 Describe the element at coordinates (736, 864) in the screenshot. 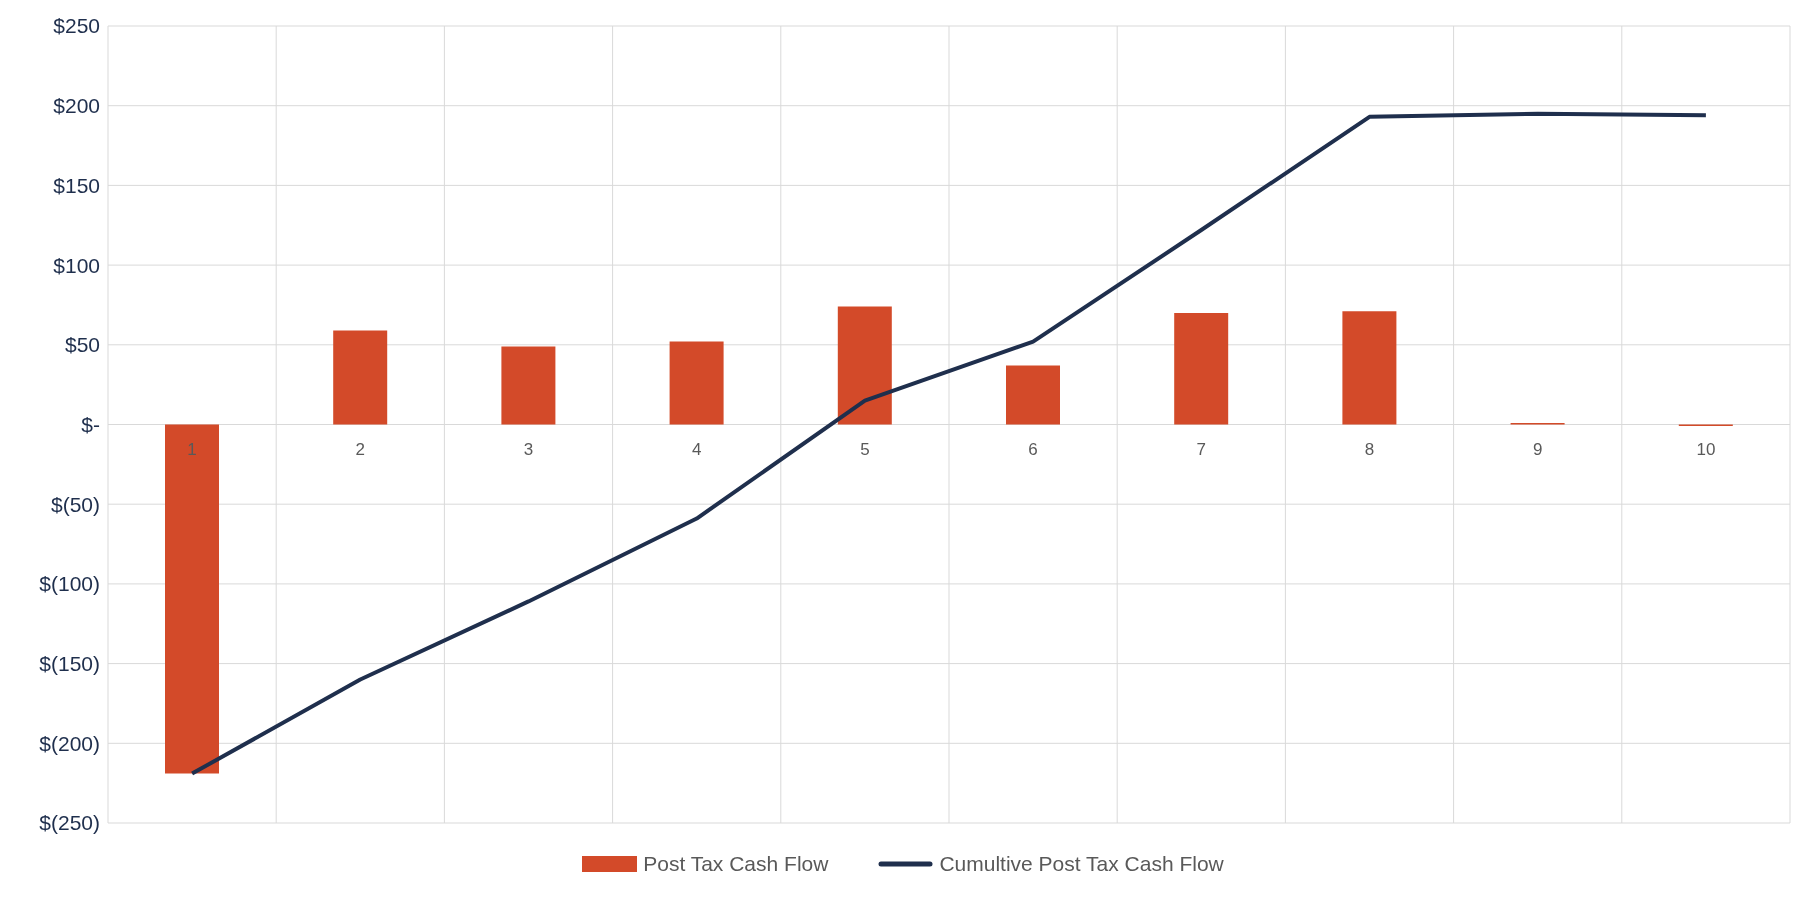

I see `legend-label: Post Tax Cash Flow` at that location.